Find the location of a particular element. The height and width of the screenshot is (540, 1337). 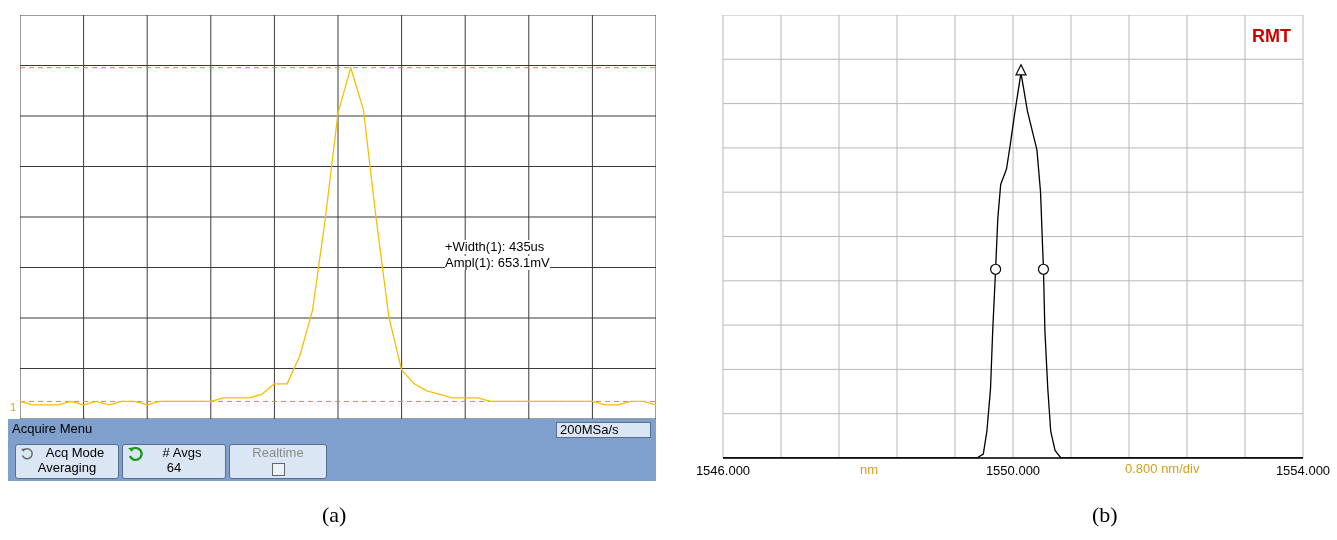

x-tick-label: 1550.000 is located at coordinates (1013, 471).